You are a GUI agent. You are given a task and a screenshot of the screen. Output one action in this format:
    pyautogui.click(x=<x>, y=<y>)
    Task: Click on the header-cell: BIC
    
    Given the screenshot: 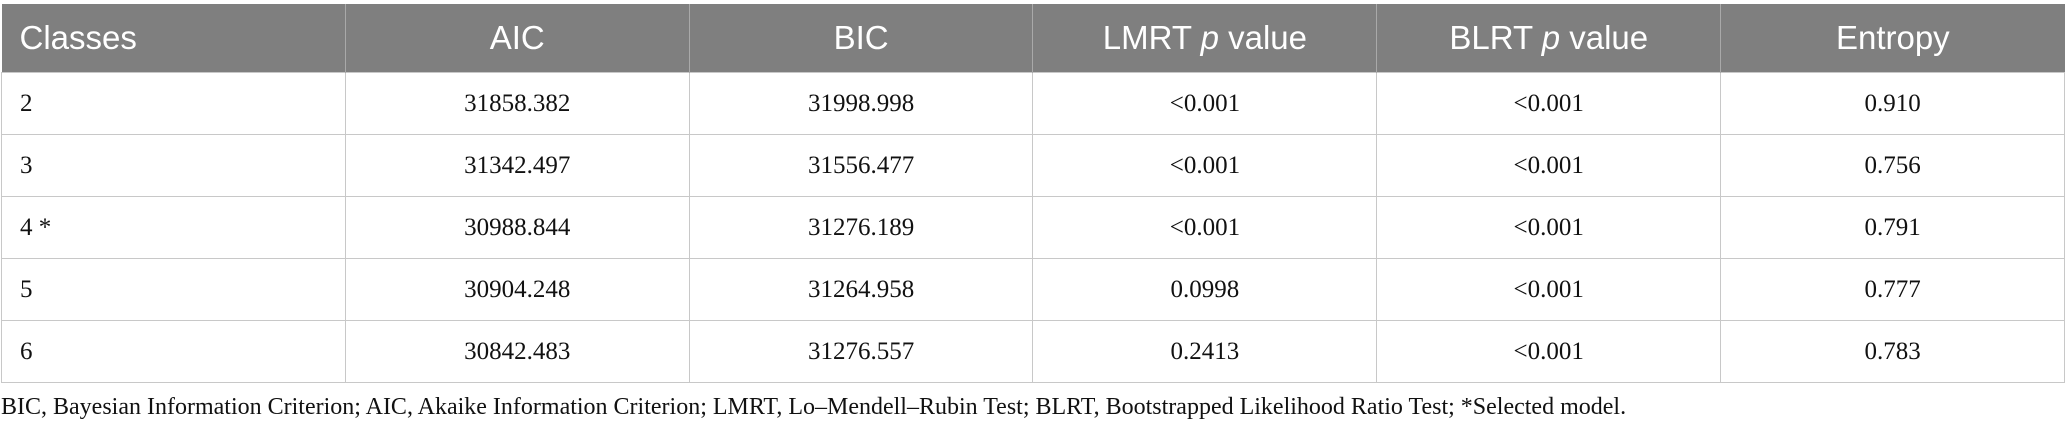 What is the action you would take?
    pyautogui.click(x=860, y=38)
    